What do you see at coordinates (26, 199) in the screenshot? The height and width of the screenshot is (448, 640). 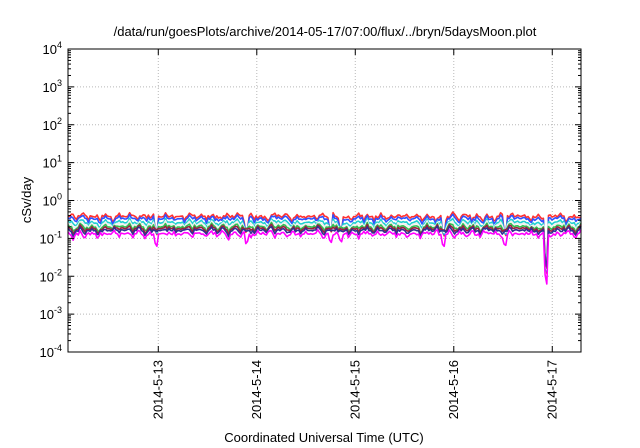 I see `y-axis-label: cSv/day` at bounding box center [26, 199].